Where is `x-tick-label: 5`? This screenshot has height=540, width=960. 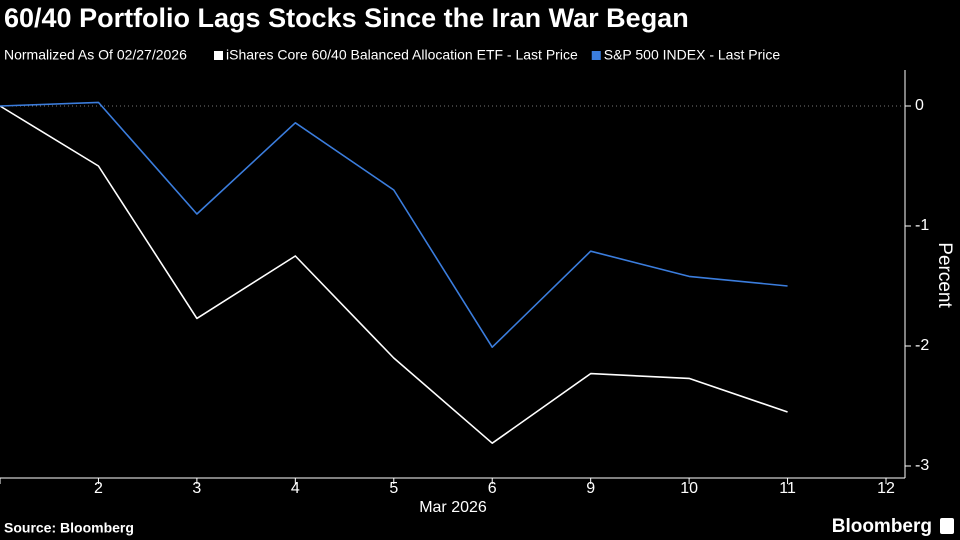 x-tick-label: 5 is located at coordinates (393, 488).